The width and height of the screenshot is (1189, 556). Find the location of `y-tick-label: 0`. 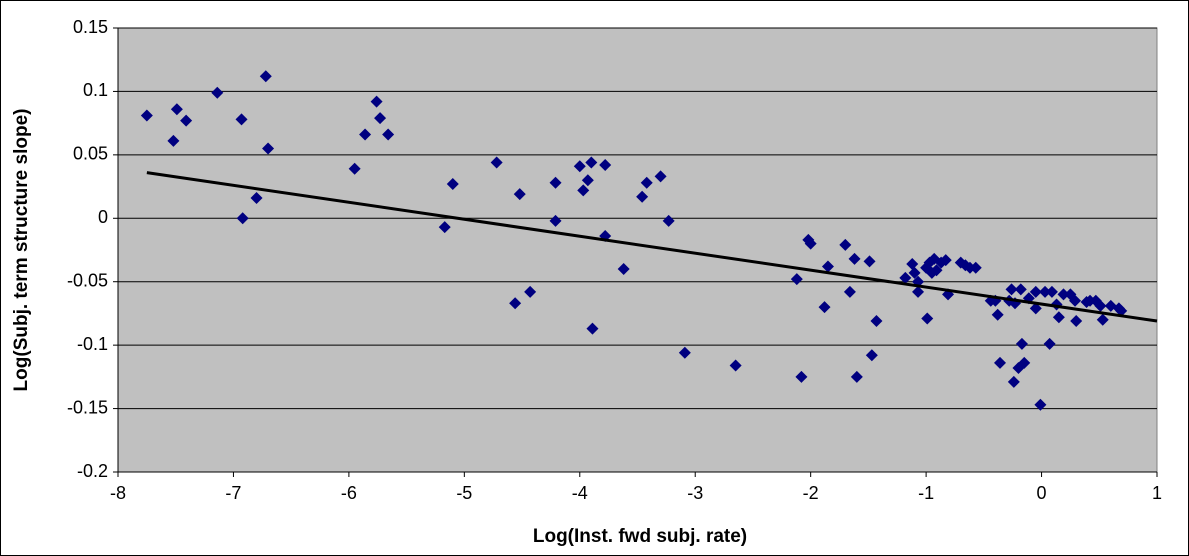

y-tick-label: 0 is located at coordinates (103, 217).